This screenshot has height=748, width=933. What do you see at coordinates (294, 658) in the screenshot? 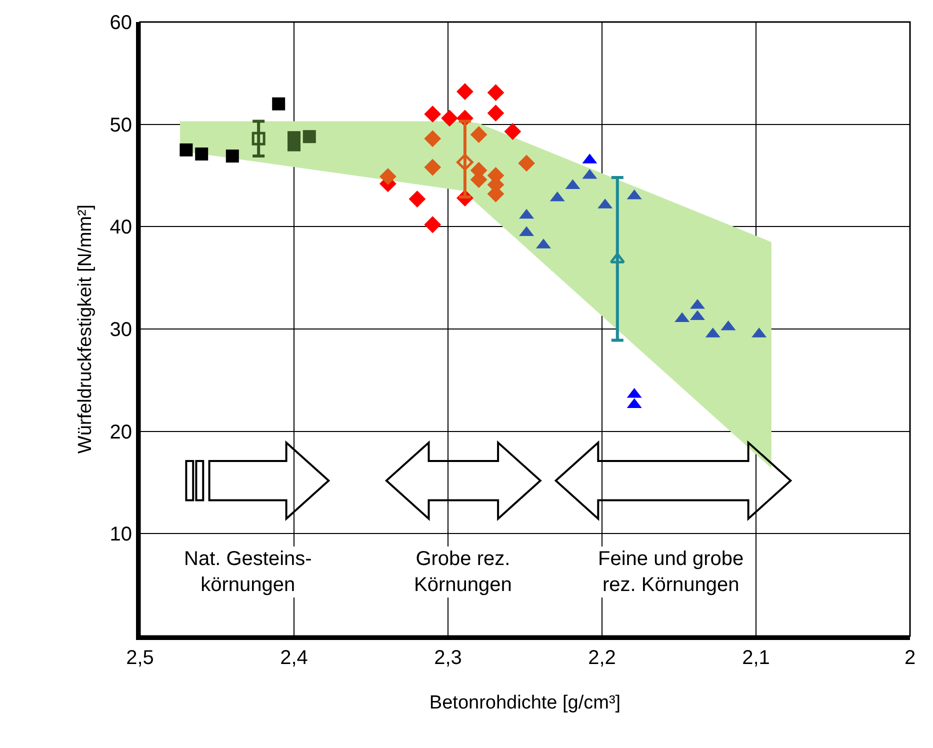
I see `x-tick-label: 2,4` at bounding box center [294, 658].